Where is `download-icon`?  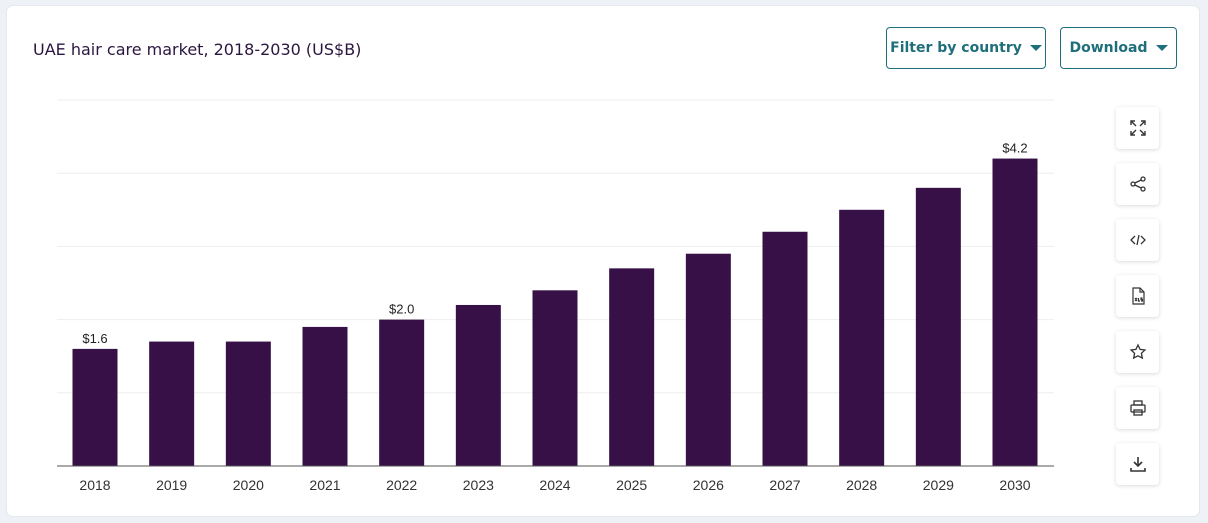 download-icon is located at coordinates (1137, 464).